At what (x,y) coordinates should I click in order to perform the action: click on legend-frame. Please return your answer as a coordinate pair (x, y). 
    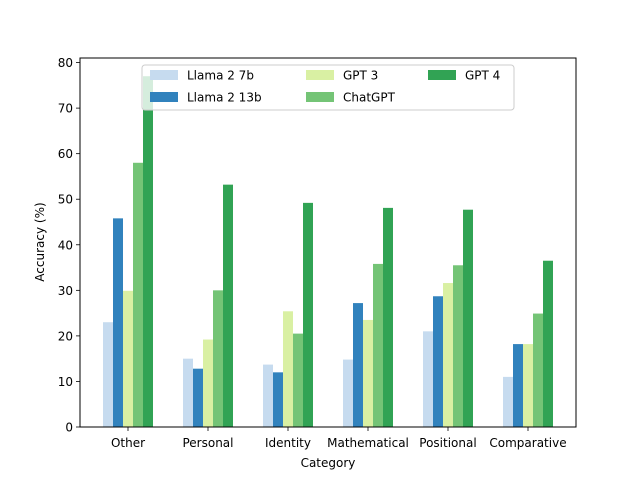
    Looking at the image, I should click on (328, 87).